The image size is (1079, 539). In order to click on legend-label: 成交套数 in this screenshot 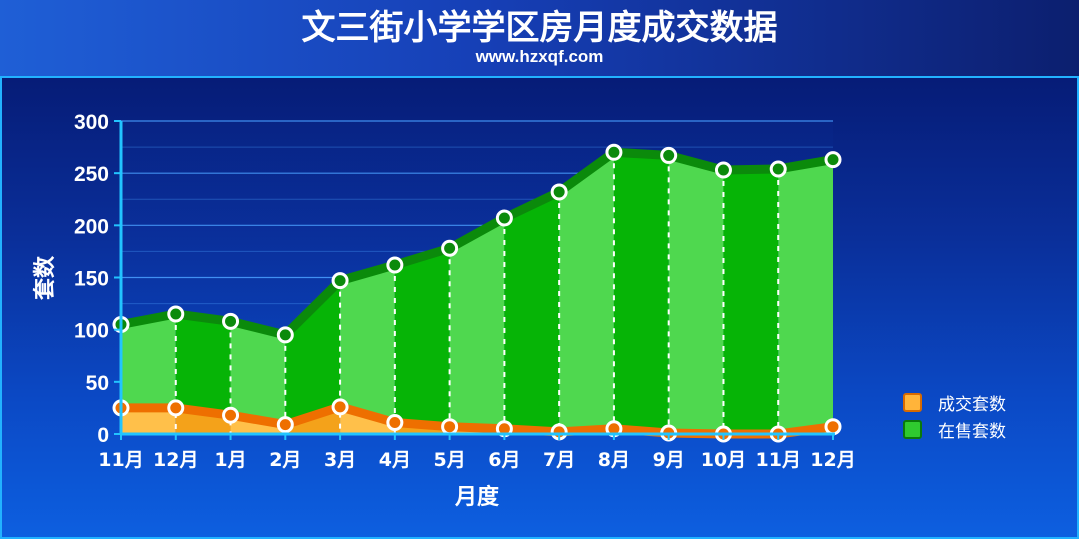, I will do `click(972, 405)`.